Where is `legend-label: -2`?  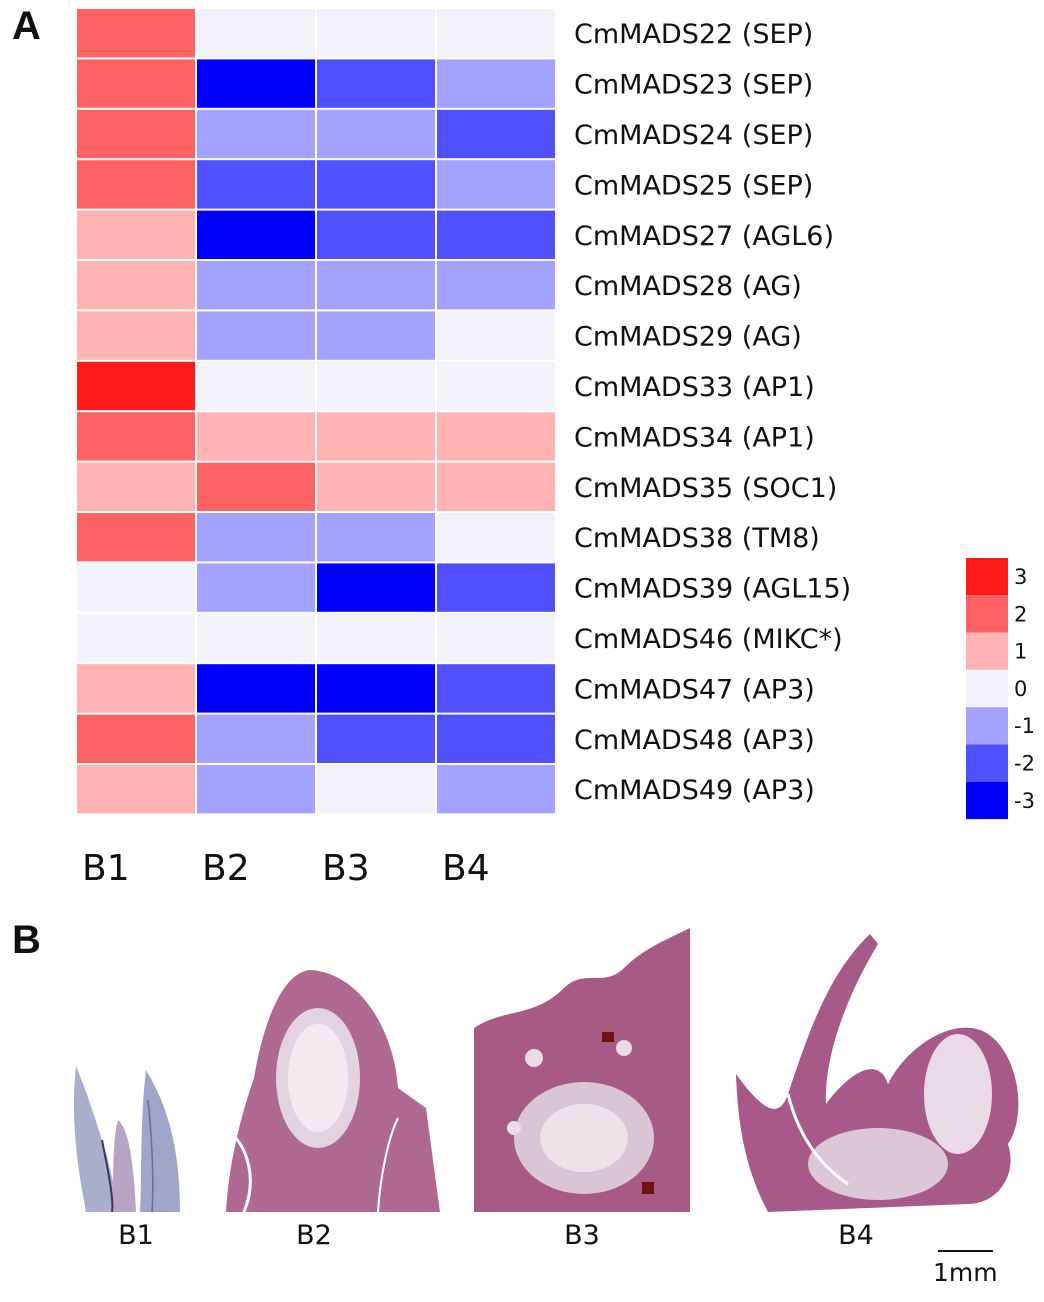 legend-label: -2 is located at coordinates (1024, 764).